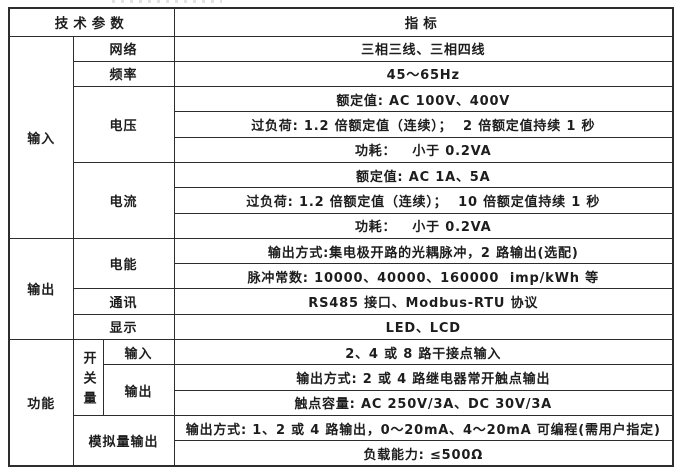  I want to click on row-label-switch-quantity: 开关量, so click(88, 377).